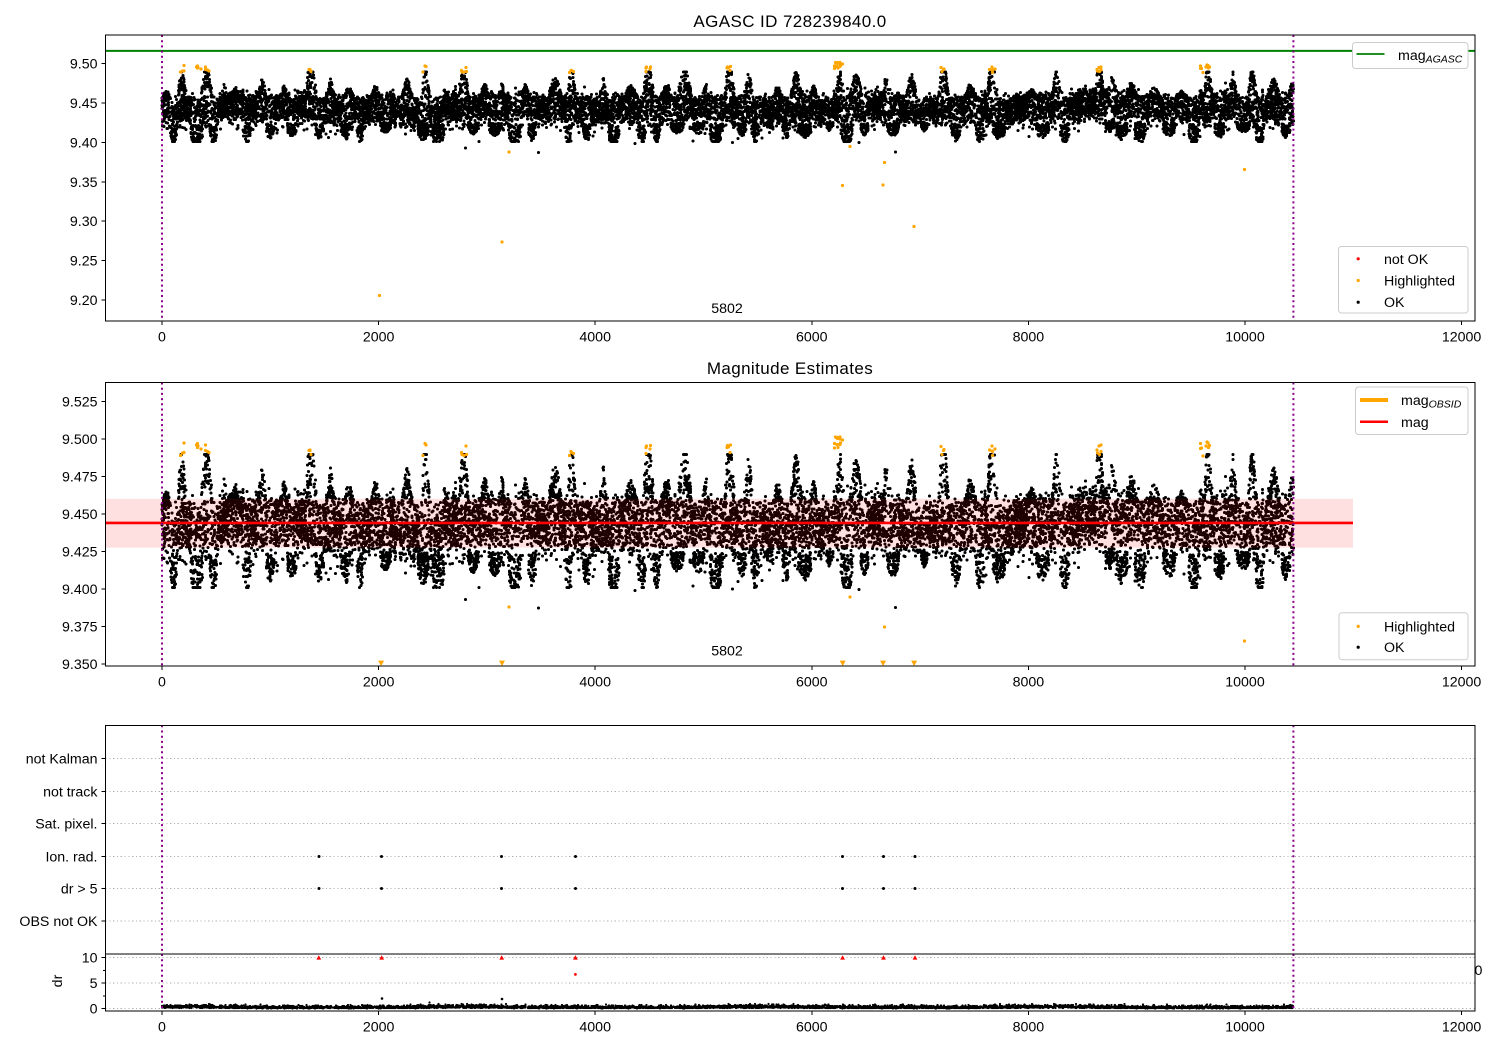  Describe the element at coordinates (789, 21) in the screenshot. I see `svg-text: AGASC ID 728239840.0` at that location.